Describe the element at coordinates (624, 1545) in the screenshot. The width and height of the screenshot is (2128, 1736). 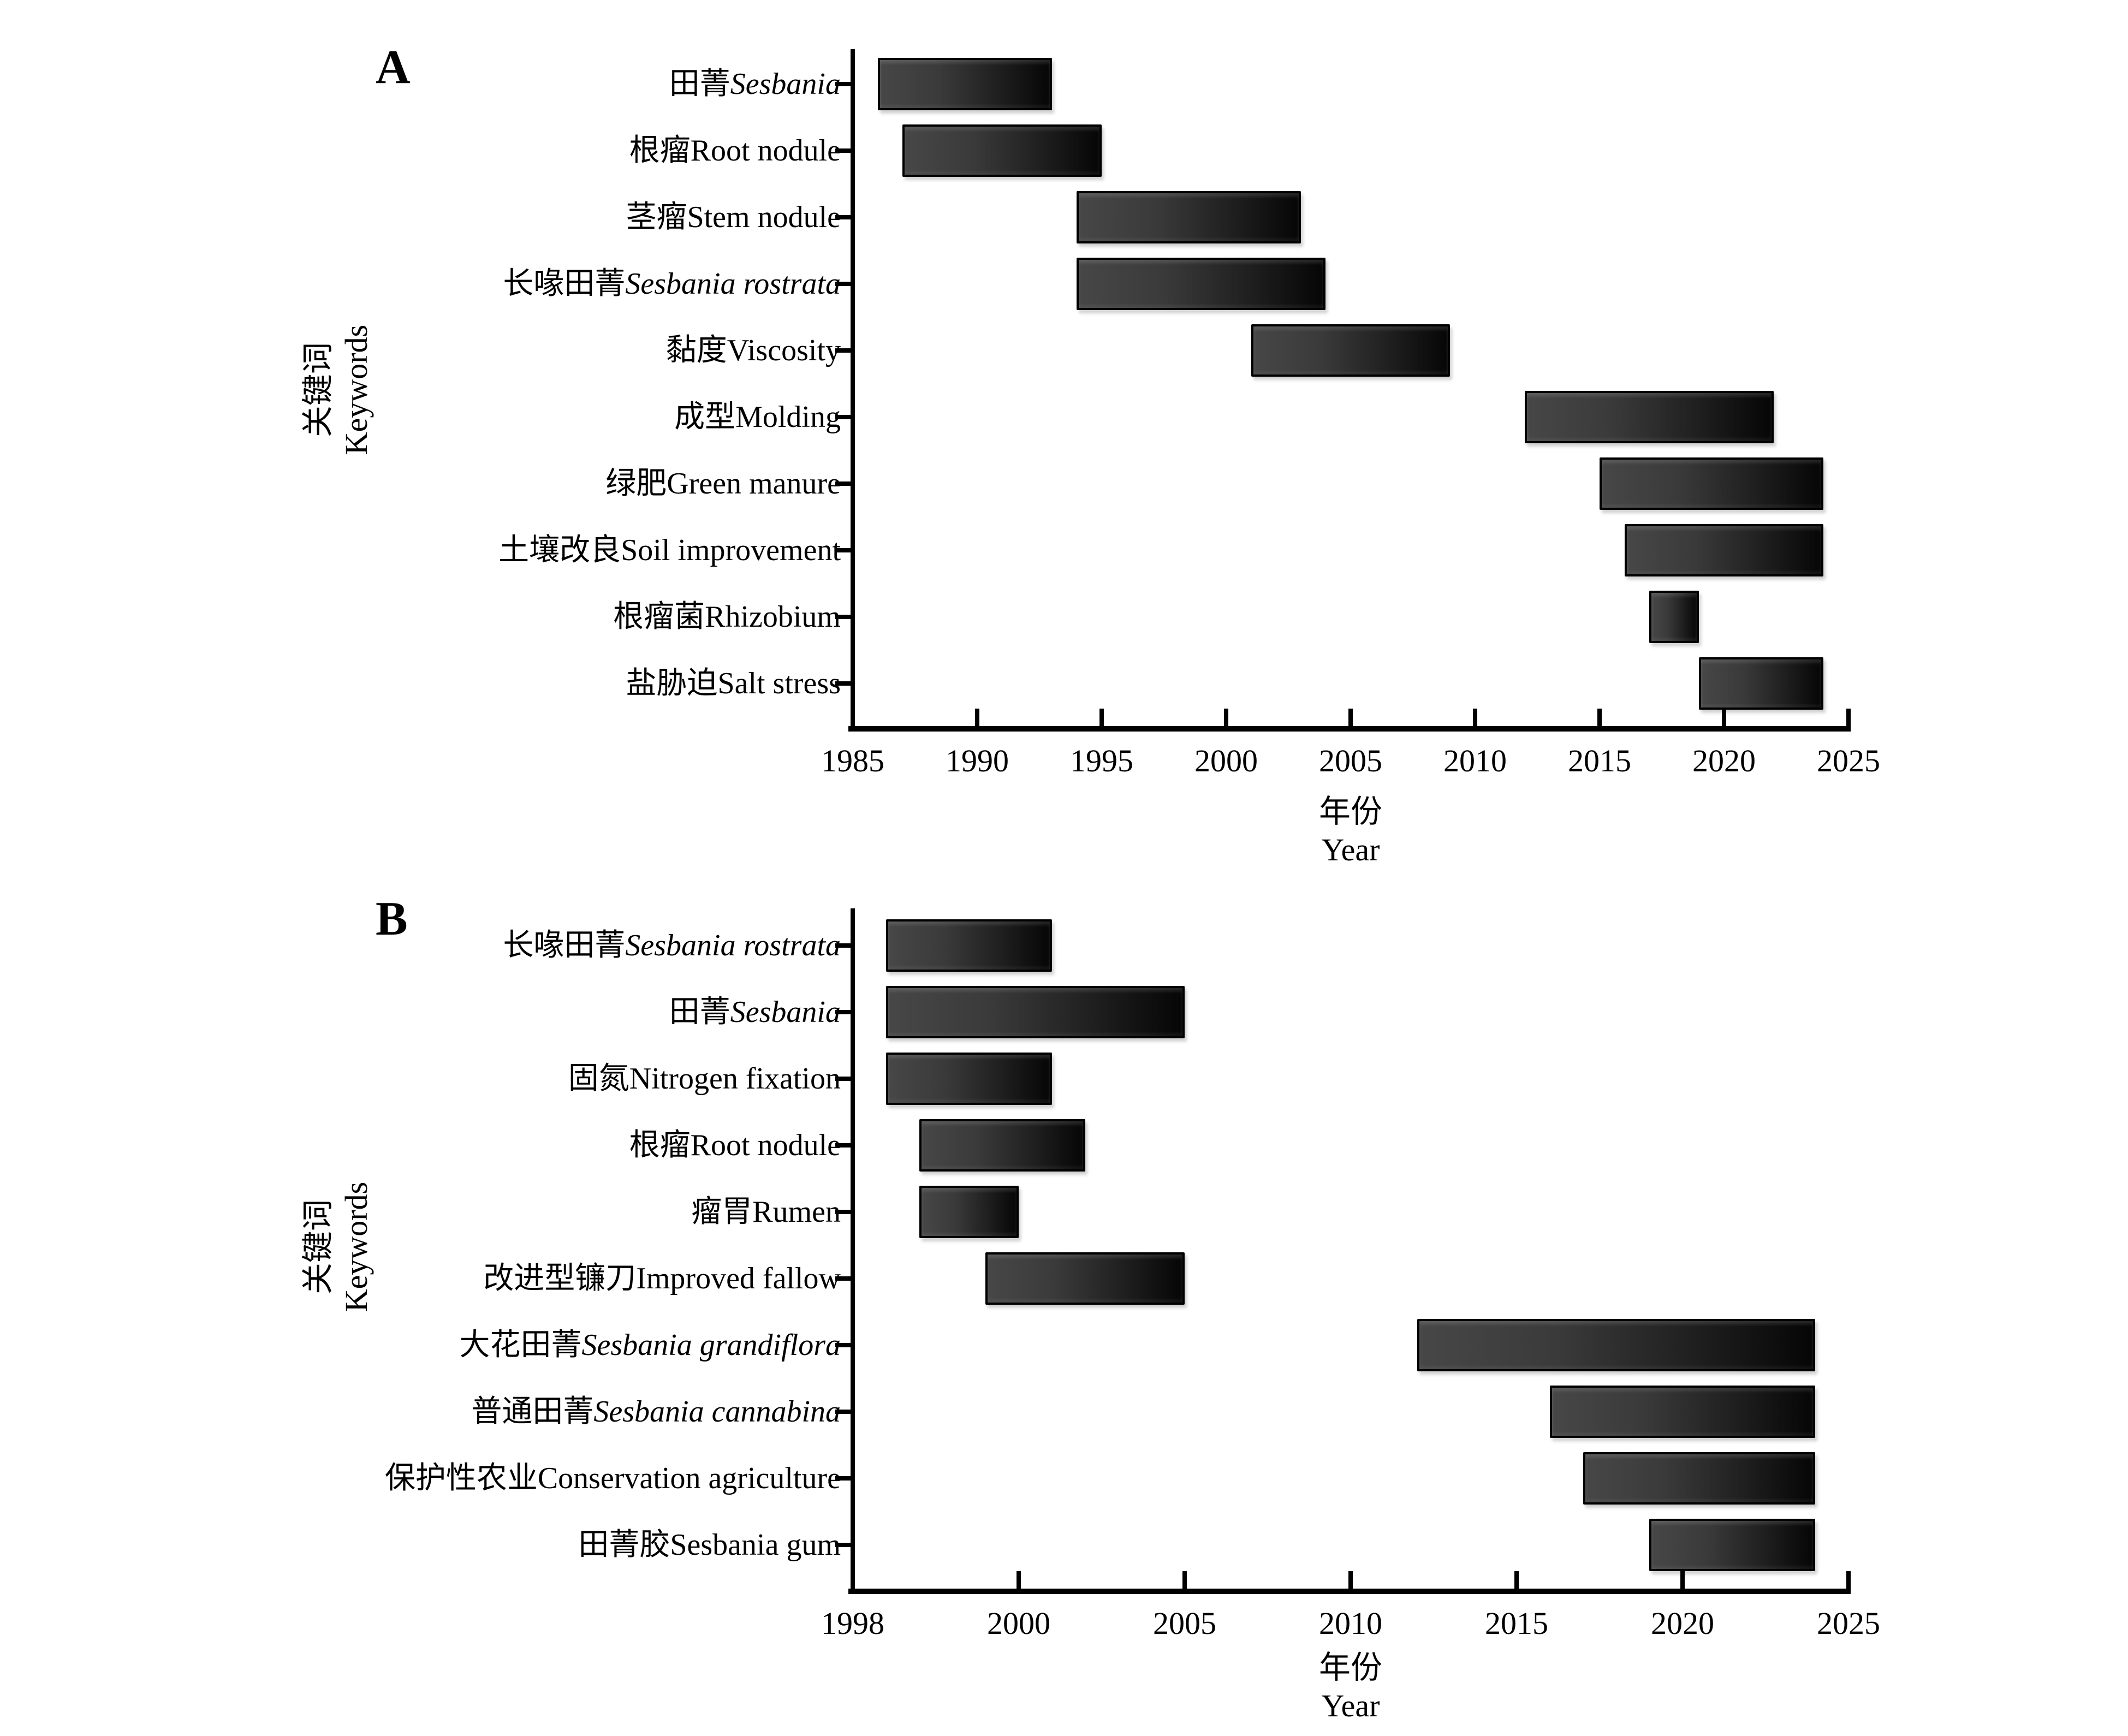
I see `category-label-cn: 田菁胶` at that location.